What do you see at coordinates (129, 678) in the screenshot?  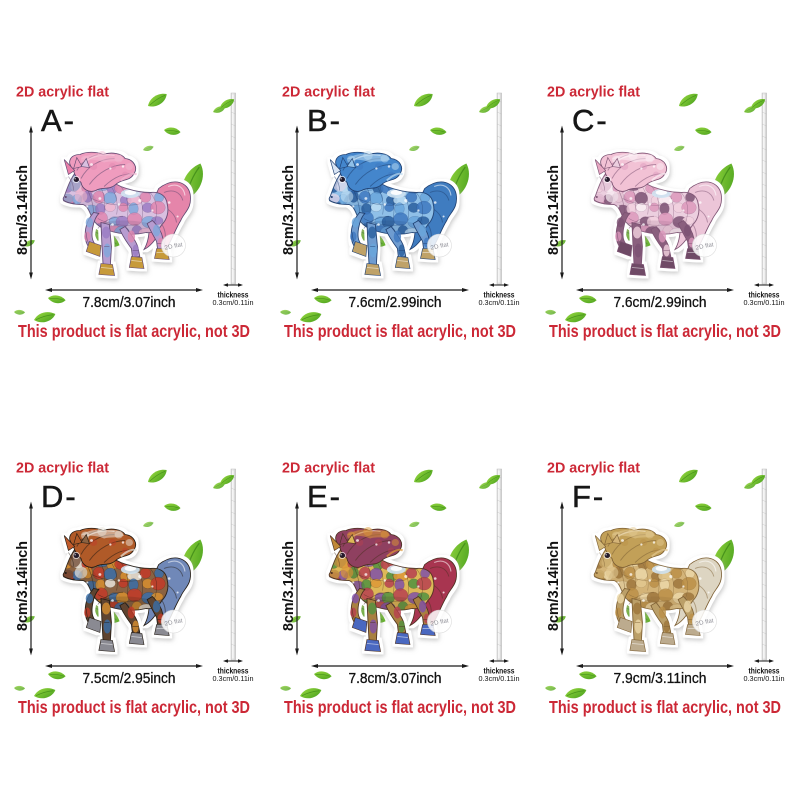 I see `svg-text: 7.5cm/2.95inch` at bounding box center [129, 678].